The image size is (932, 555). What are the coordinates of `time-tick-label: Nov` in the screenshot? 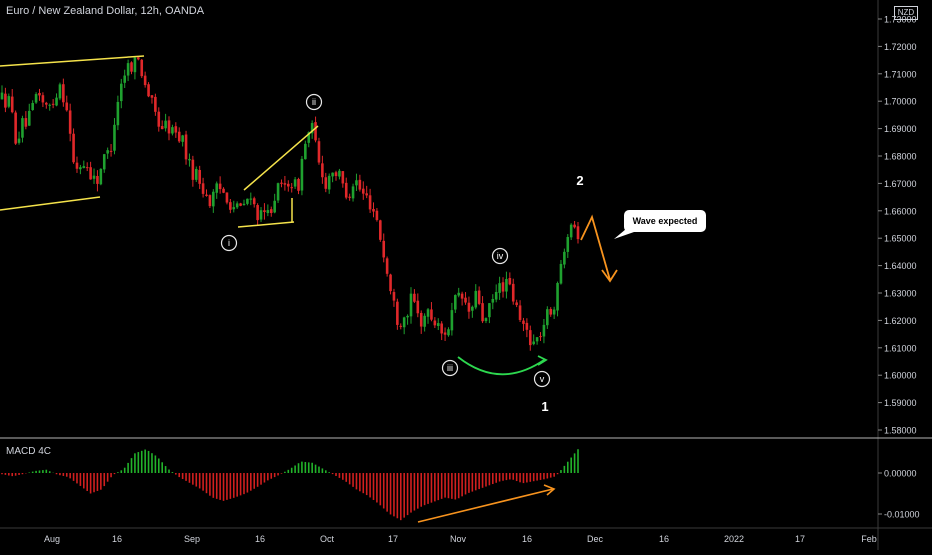 It's located at (458, 539).